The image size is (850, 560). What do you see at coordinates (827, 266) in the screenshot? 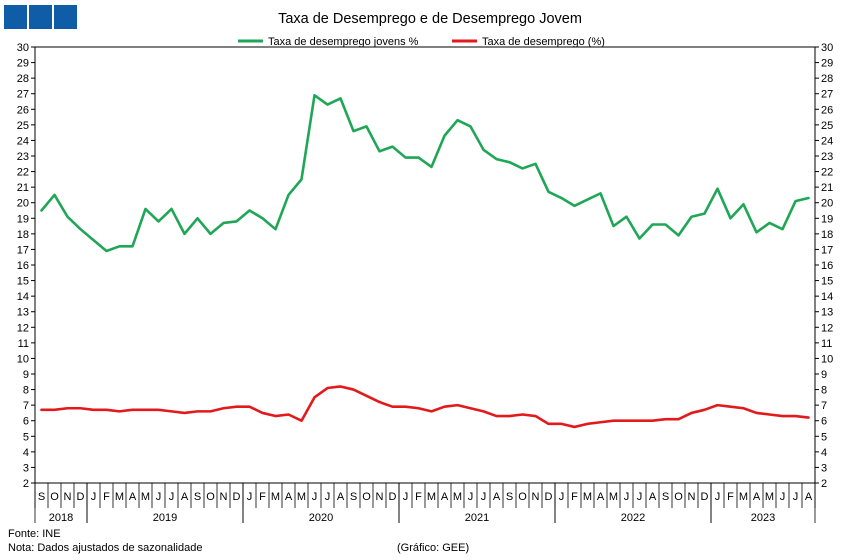
I see `y-tick-label-right: 16` at bounding box center [827, 266].